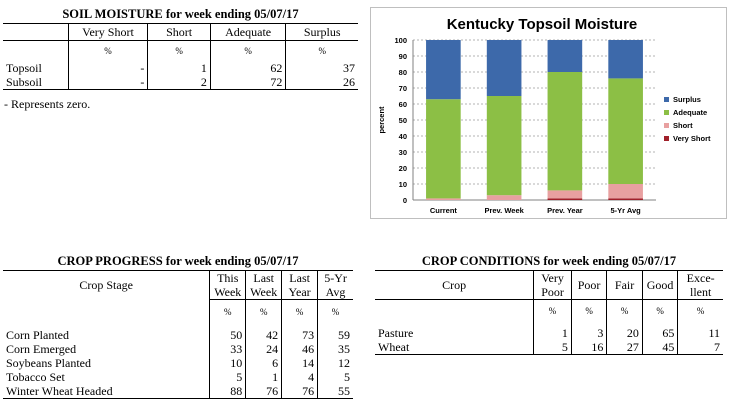 The image size is (733, 411). Describe the element at coordinates (444, 210) in the screenshot. I see `x-tick-label: Current` at that location.